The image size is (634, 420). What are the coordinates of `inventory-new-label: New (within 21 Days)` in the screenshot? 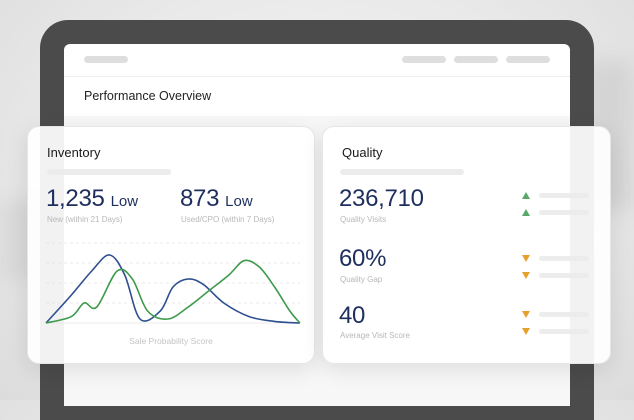 It's located at (85, 219).